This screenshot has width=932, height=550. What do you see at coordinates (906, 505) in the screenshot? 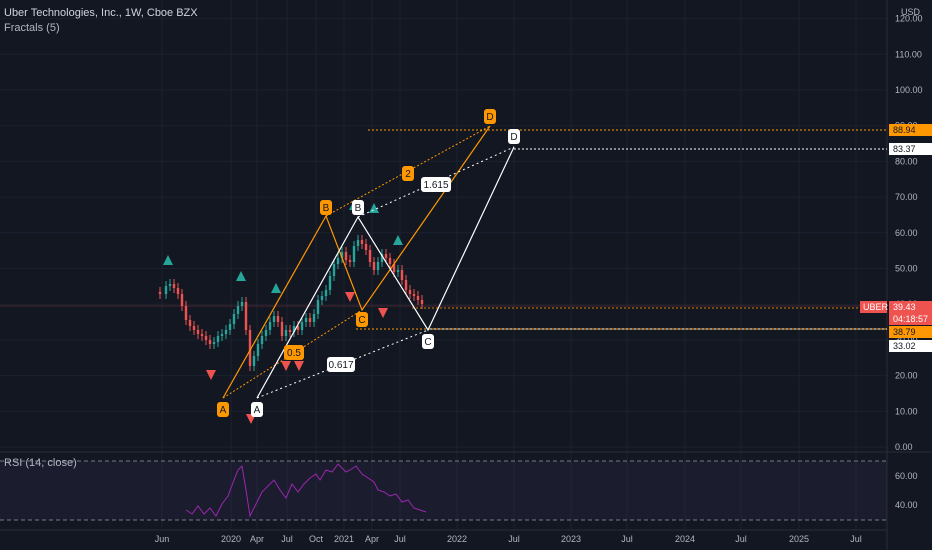
I see `rsi-tick-40: 40.00` at bounding box center [906, 505].